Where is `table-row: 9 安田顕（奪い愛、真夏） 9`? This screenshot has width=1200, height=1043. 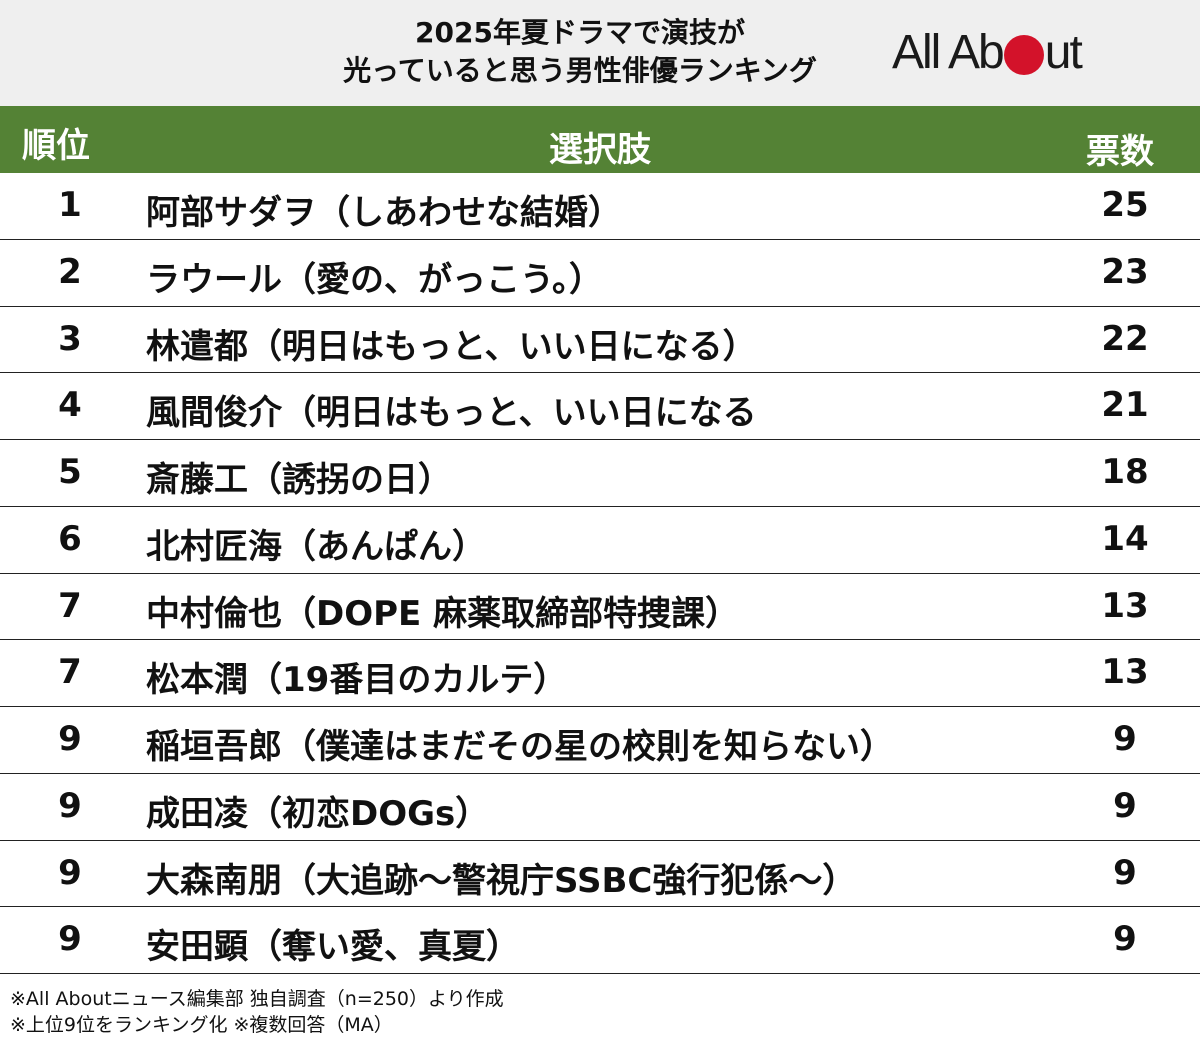 table-row: 9 安田顕（奪い愛、真夏） 9 is located at coordinates (600, 940).